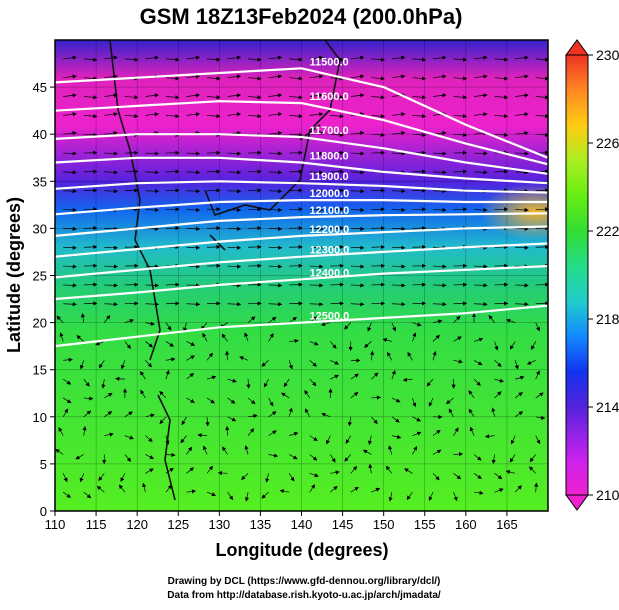 The image size is (619, 610). Describe the element at coordinates (607, 319) in the screenshot. I see `colorbar-tick-label: 218` at that location.